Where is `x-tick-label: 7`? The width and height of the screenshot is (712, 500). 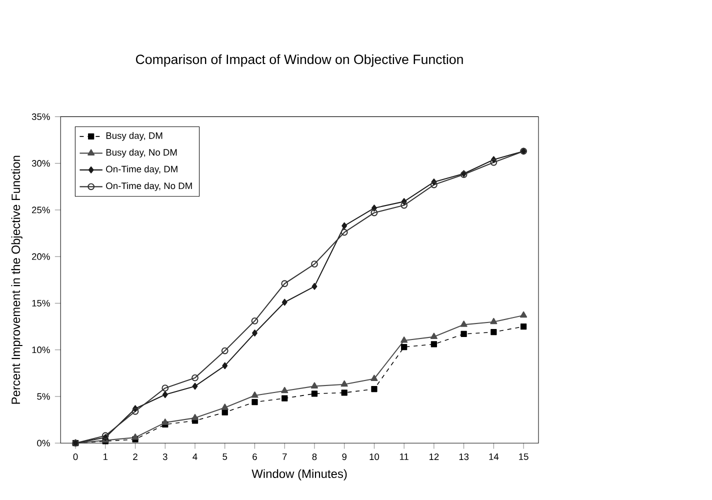 x-tick-label: 7 is located at coordinates (284, 457).